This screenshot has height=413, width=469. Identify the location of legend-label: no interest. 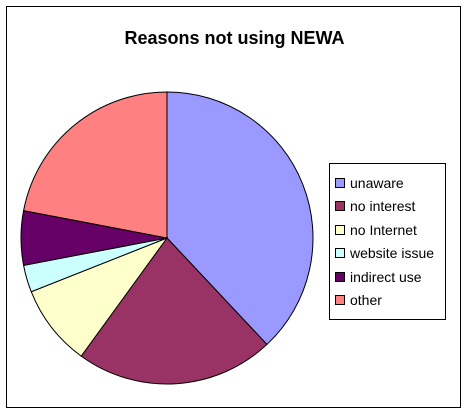
(383, 206).